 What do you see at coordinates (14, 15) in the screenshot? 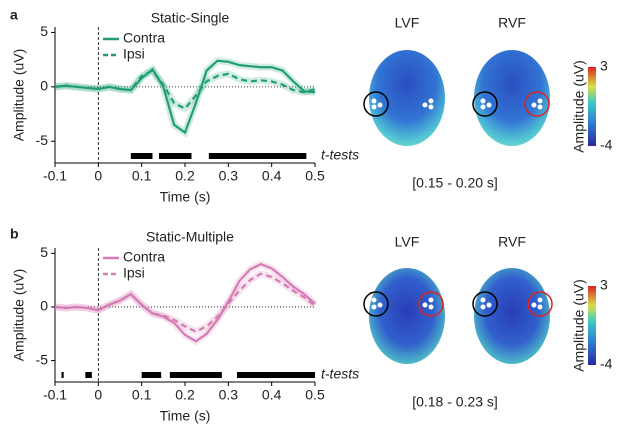
I see `panel-letter: a` at bounding box center [14, 15].